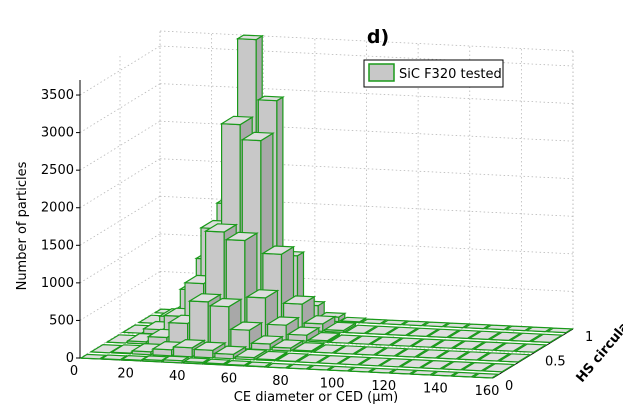 The height and width of the screenshot is (409, 623). Describe the element at coordinates (366, 93) in the screenshot. I see `grid-line-back-wall` at that location.